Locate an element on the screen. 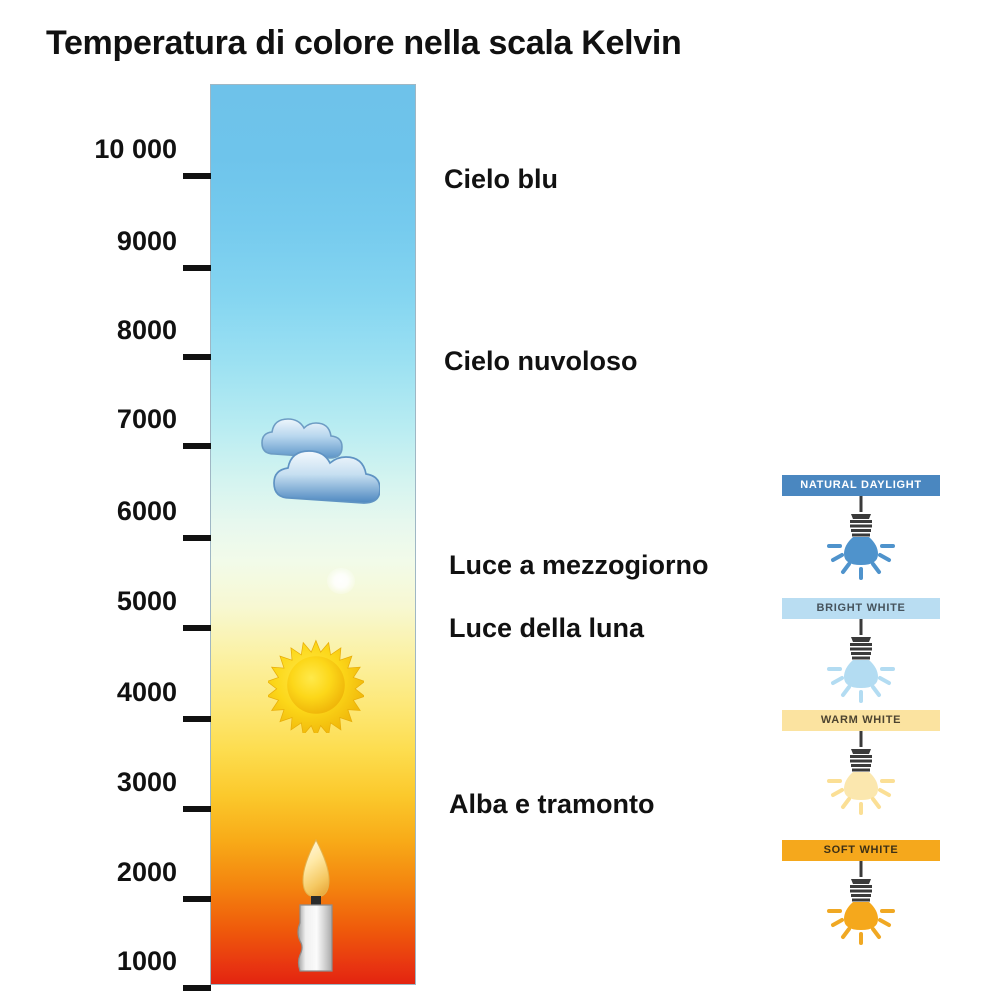 The height and width of the screenshot is (1000, 1000). axis-tick-label: 9000 is located at coordinates (146, 241).